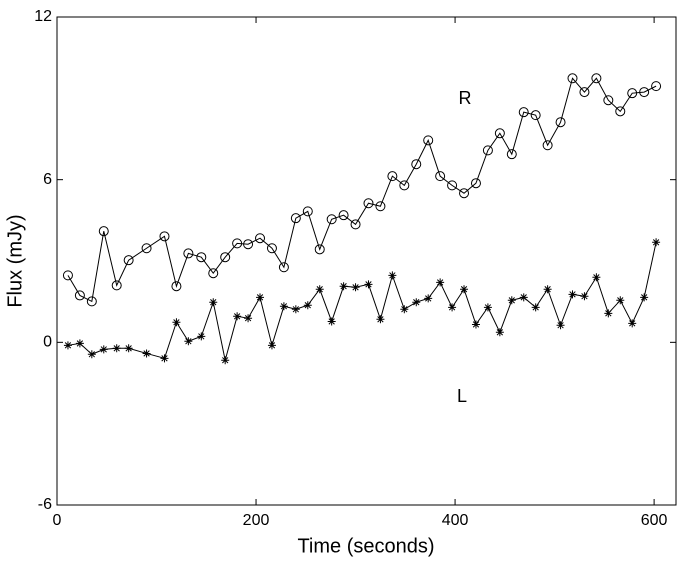 The height and width of the screenshot is (561, 682). What do you see at coordinates (465, 98) in the screenshot?
I see `annotation: R` at bounding box center [465, 98].